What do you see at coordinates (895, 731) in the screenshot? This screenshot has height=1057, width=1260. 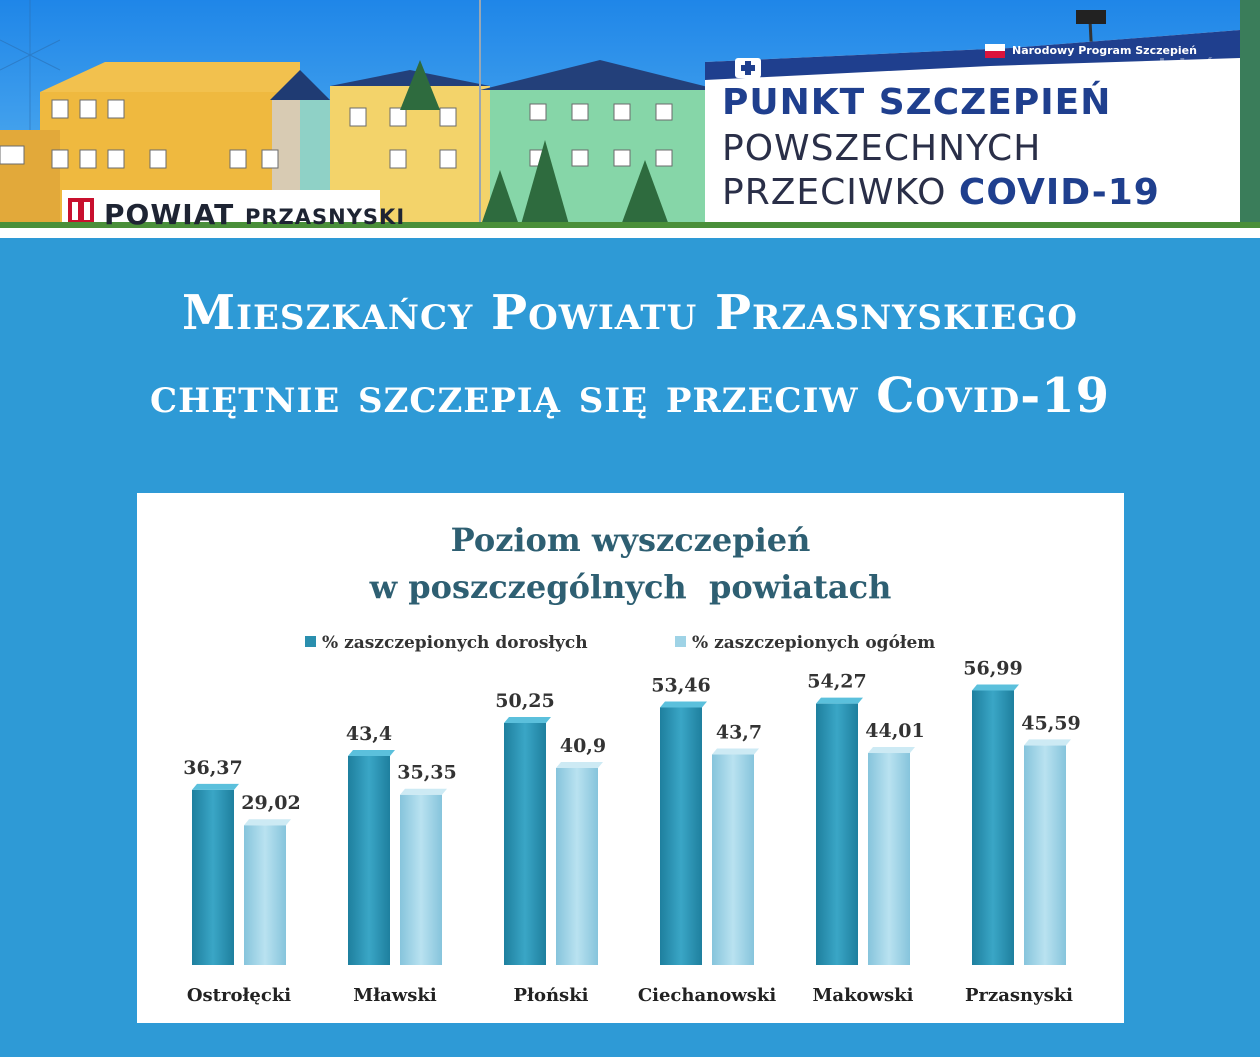 I see `data-label-total-5: 44,01` at bounding box center [895, 731].